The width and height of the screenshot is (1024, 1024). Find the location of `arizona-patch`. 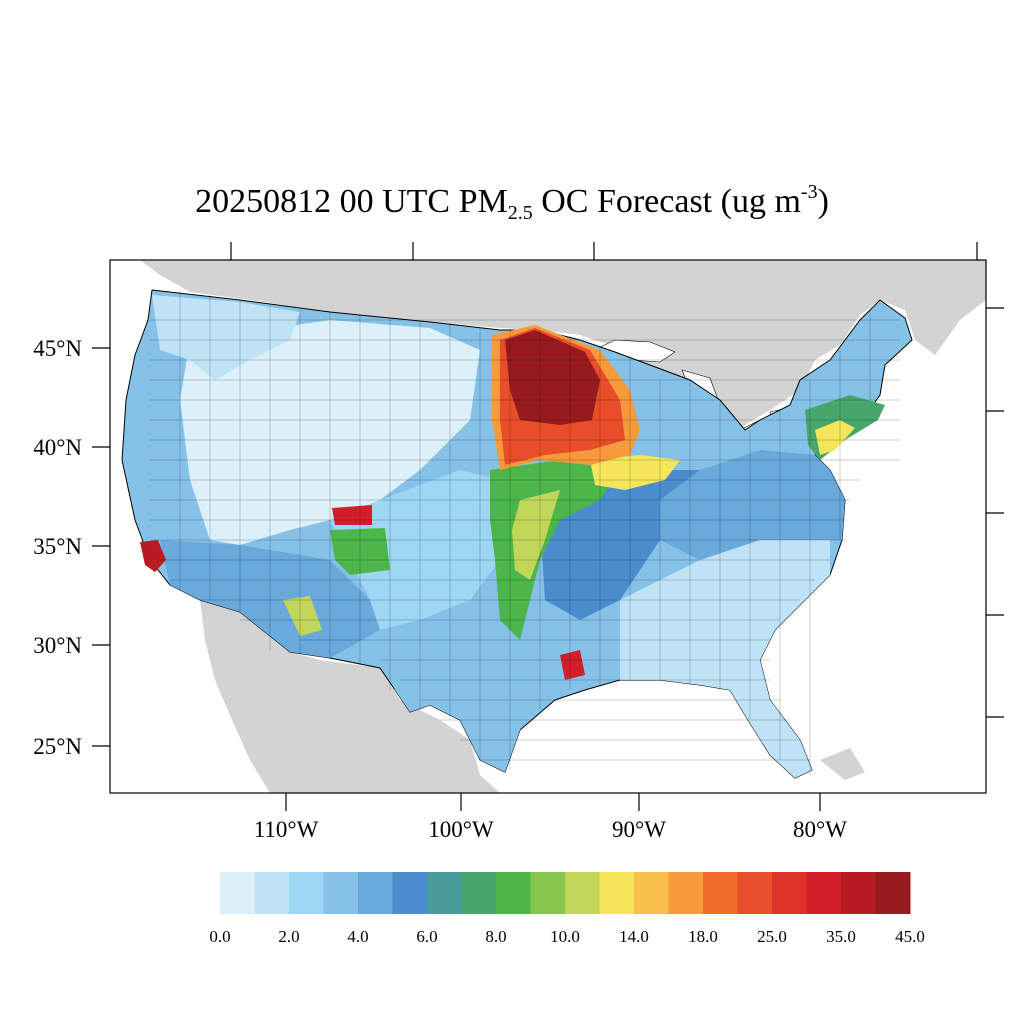

arizona-patch is located at coordinates (302, 616).